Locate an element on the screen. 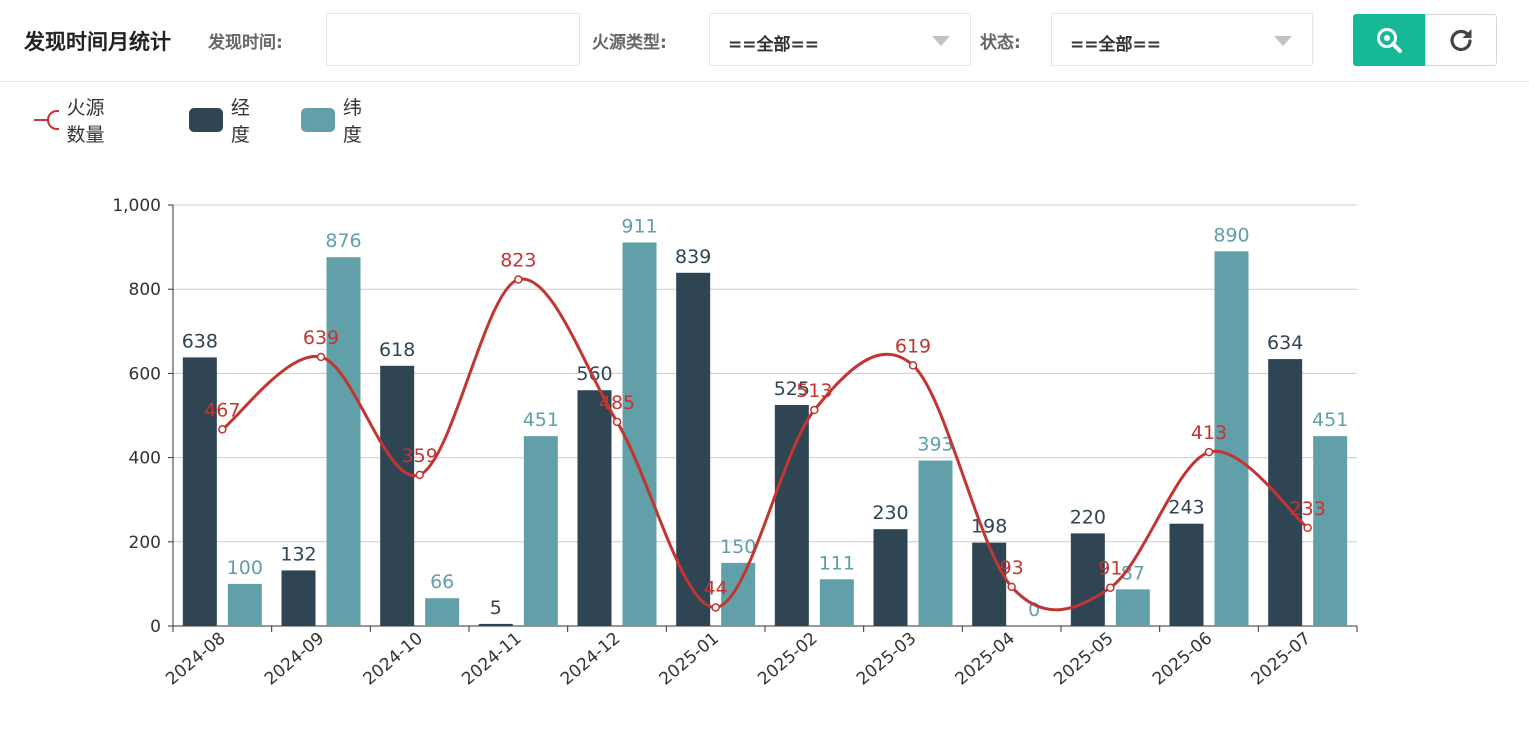 The width and height of the screenshot is (1529, 745). x-tick-label: 2025-01 is located at coordinates (689, 659).